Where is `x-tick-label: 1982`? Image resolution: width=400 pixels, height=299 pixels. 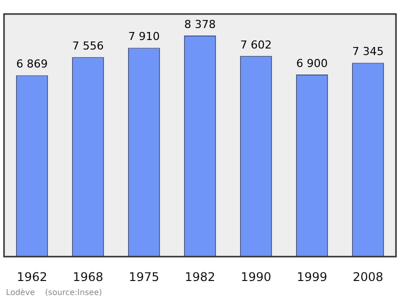 x-tick-label: 1982 is located at coordinates (200, 277).